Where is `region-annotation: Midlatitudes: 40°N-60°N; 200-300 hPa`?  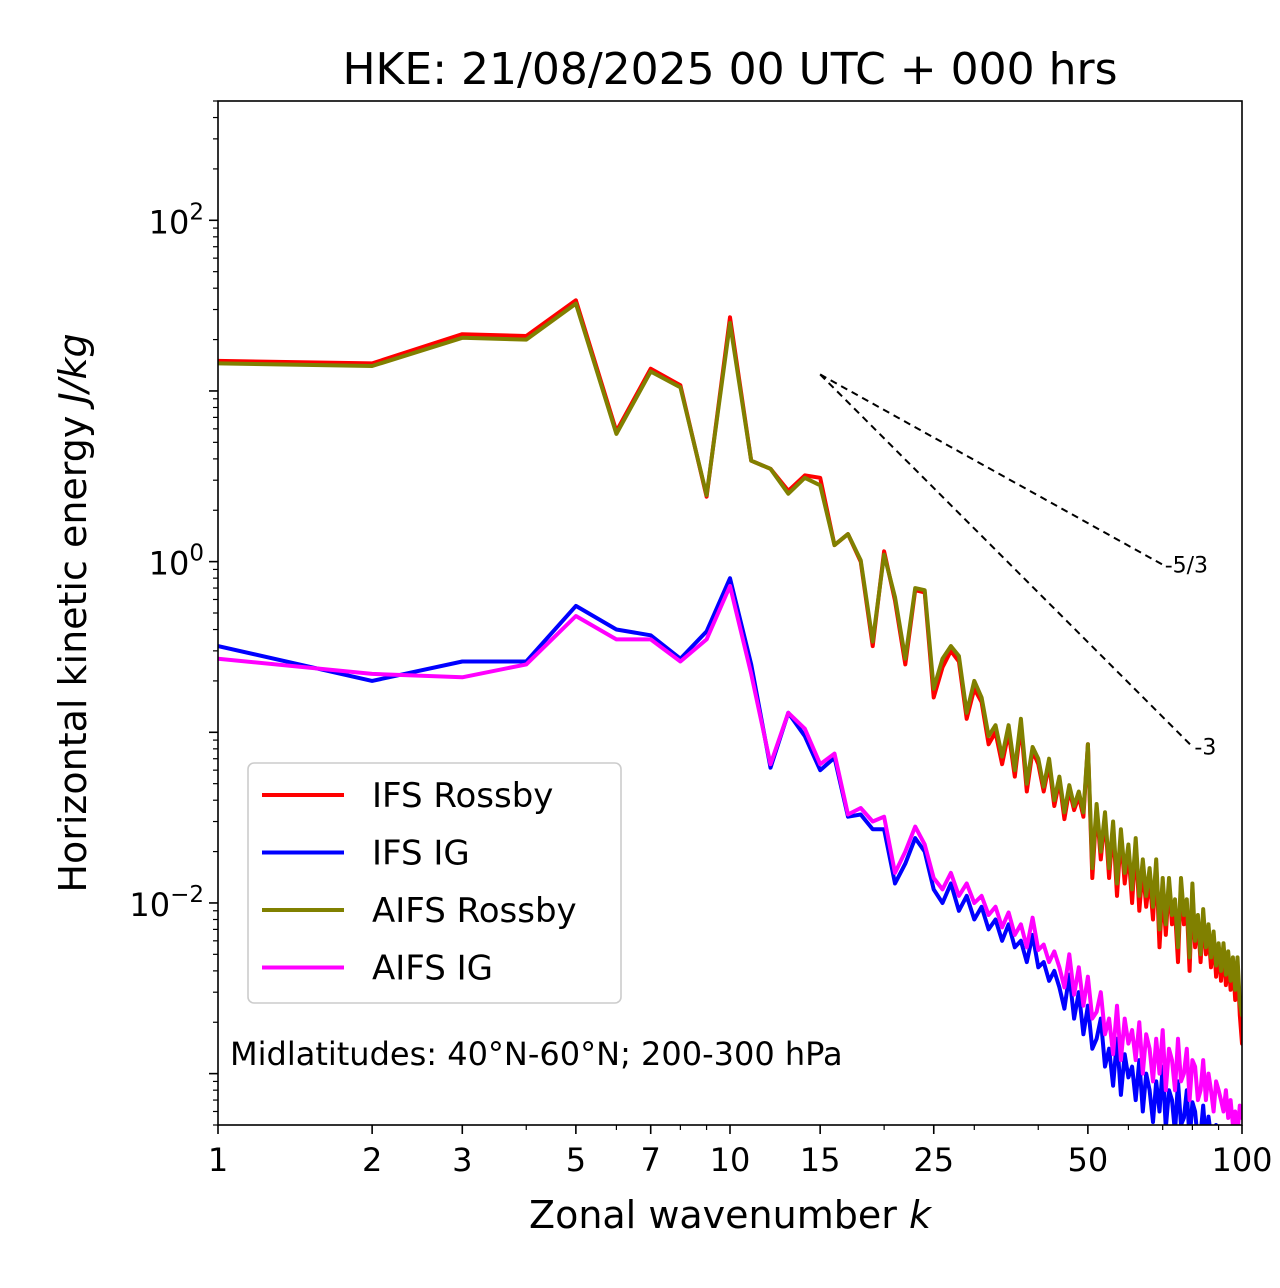
region-annotation: Midlatitudes: 40°N-60°N; 200-300 hPa is located at coordinates (536, 1054).